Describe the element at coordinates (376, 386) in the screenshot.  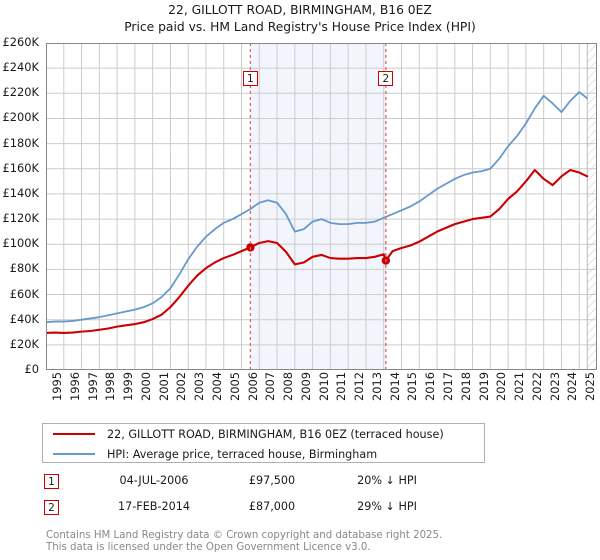
I see `x-axis-tick-label: 2013` at that location.